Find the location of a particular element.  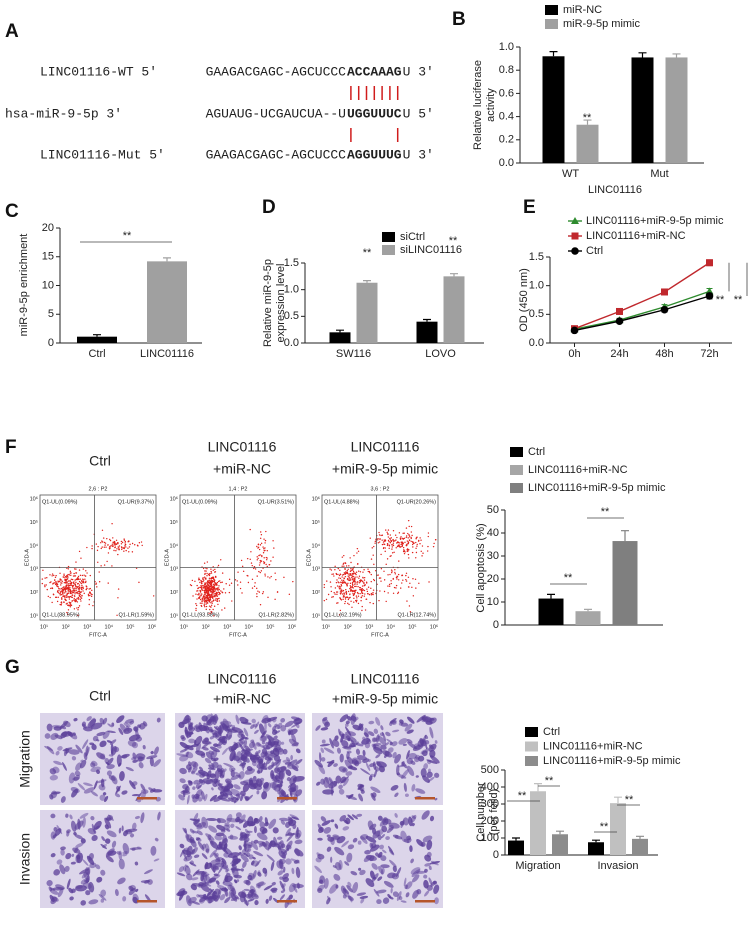

flow-y-label: ECD-A is located at coordinates (309, 557).